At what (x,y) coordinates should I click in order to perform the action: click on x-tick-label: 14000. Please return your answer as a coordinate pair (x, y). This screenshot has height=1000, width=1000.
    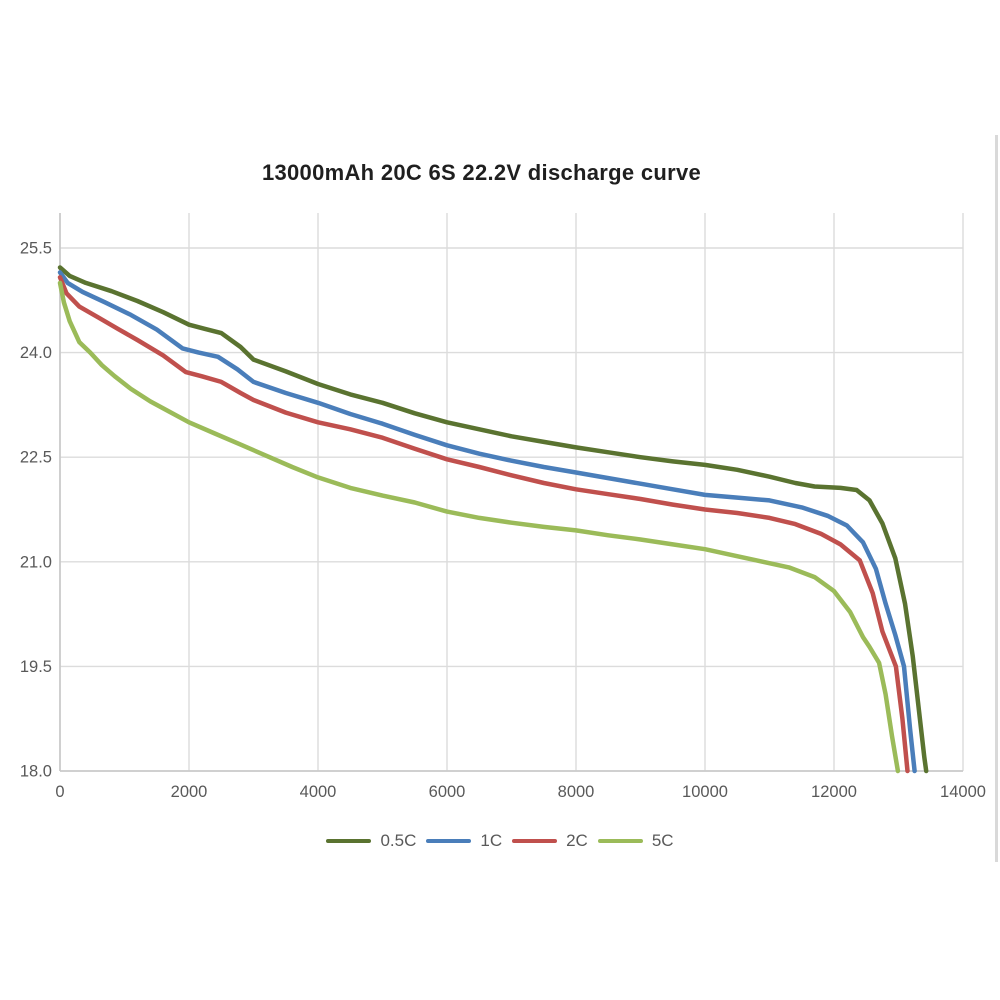
    Looking at the image, I should click on (963, 792).